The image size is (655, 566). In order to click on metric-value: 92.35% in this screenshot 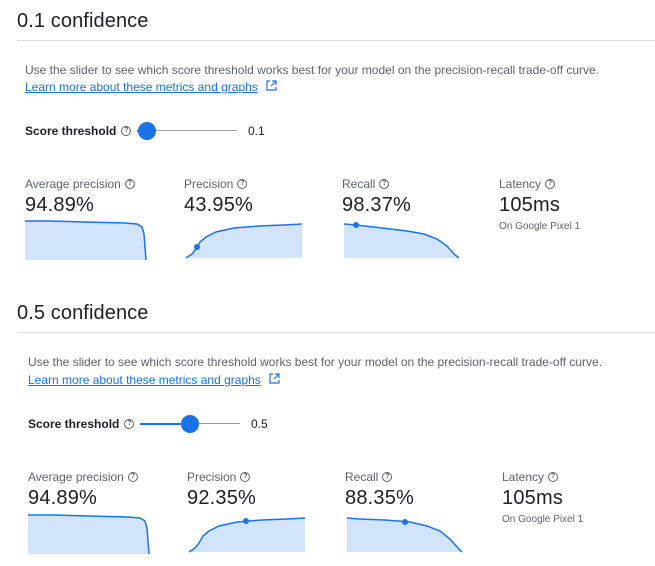, I will do `click(222, 498)`.